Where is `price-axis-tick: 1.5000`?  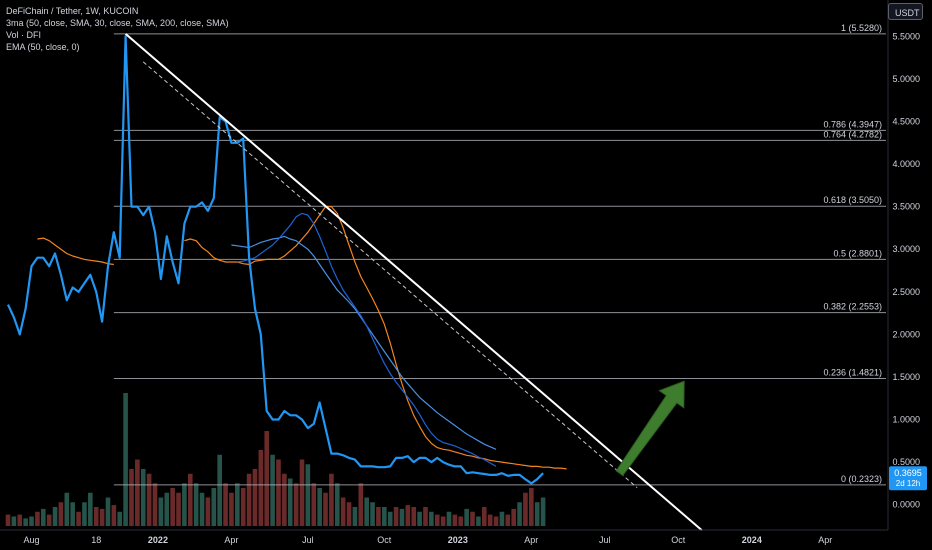
price-axis-tick: 1.5000 is located at coordinates (906, 377).